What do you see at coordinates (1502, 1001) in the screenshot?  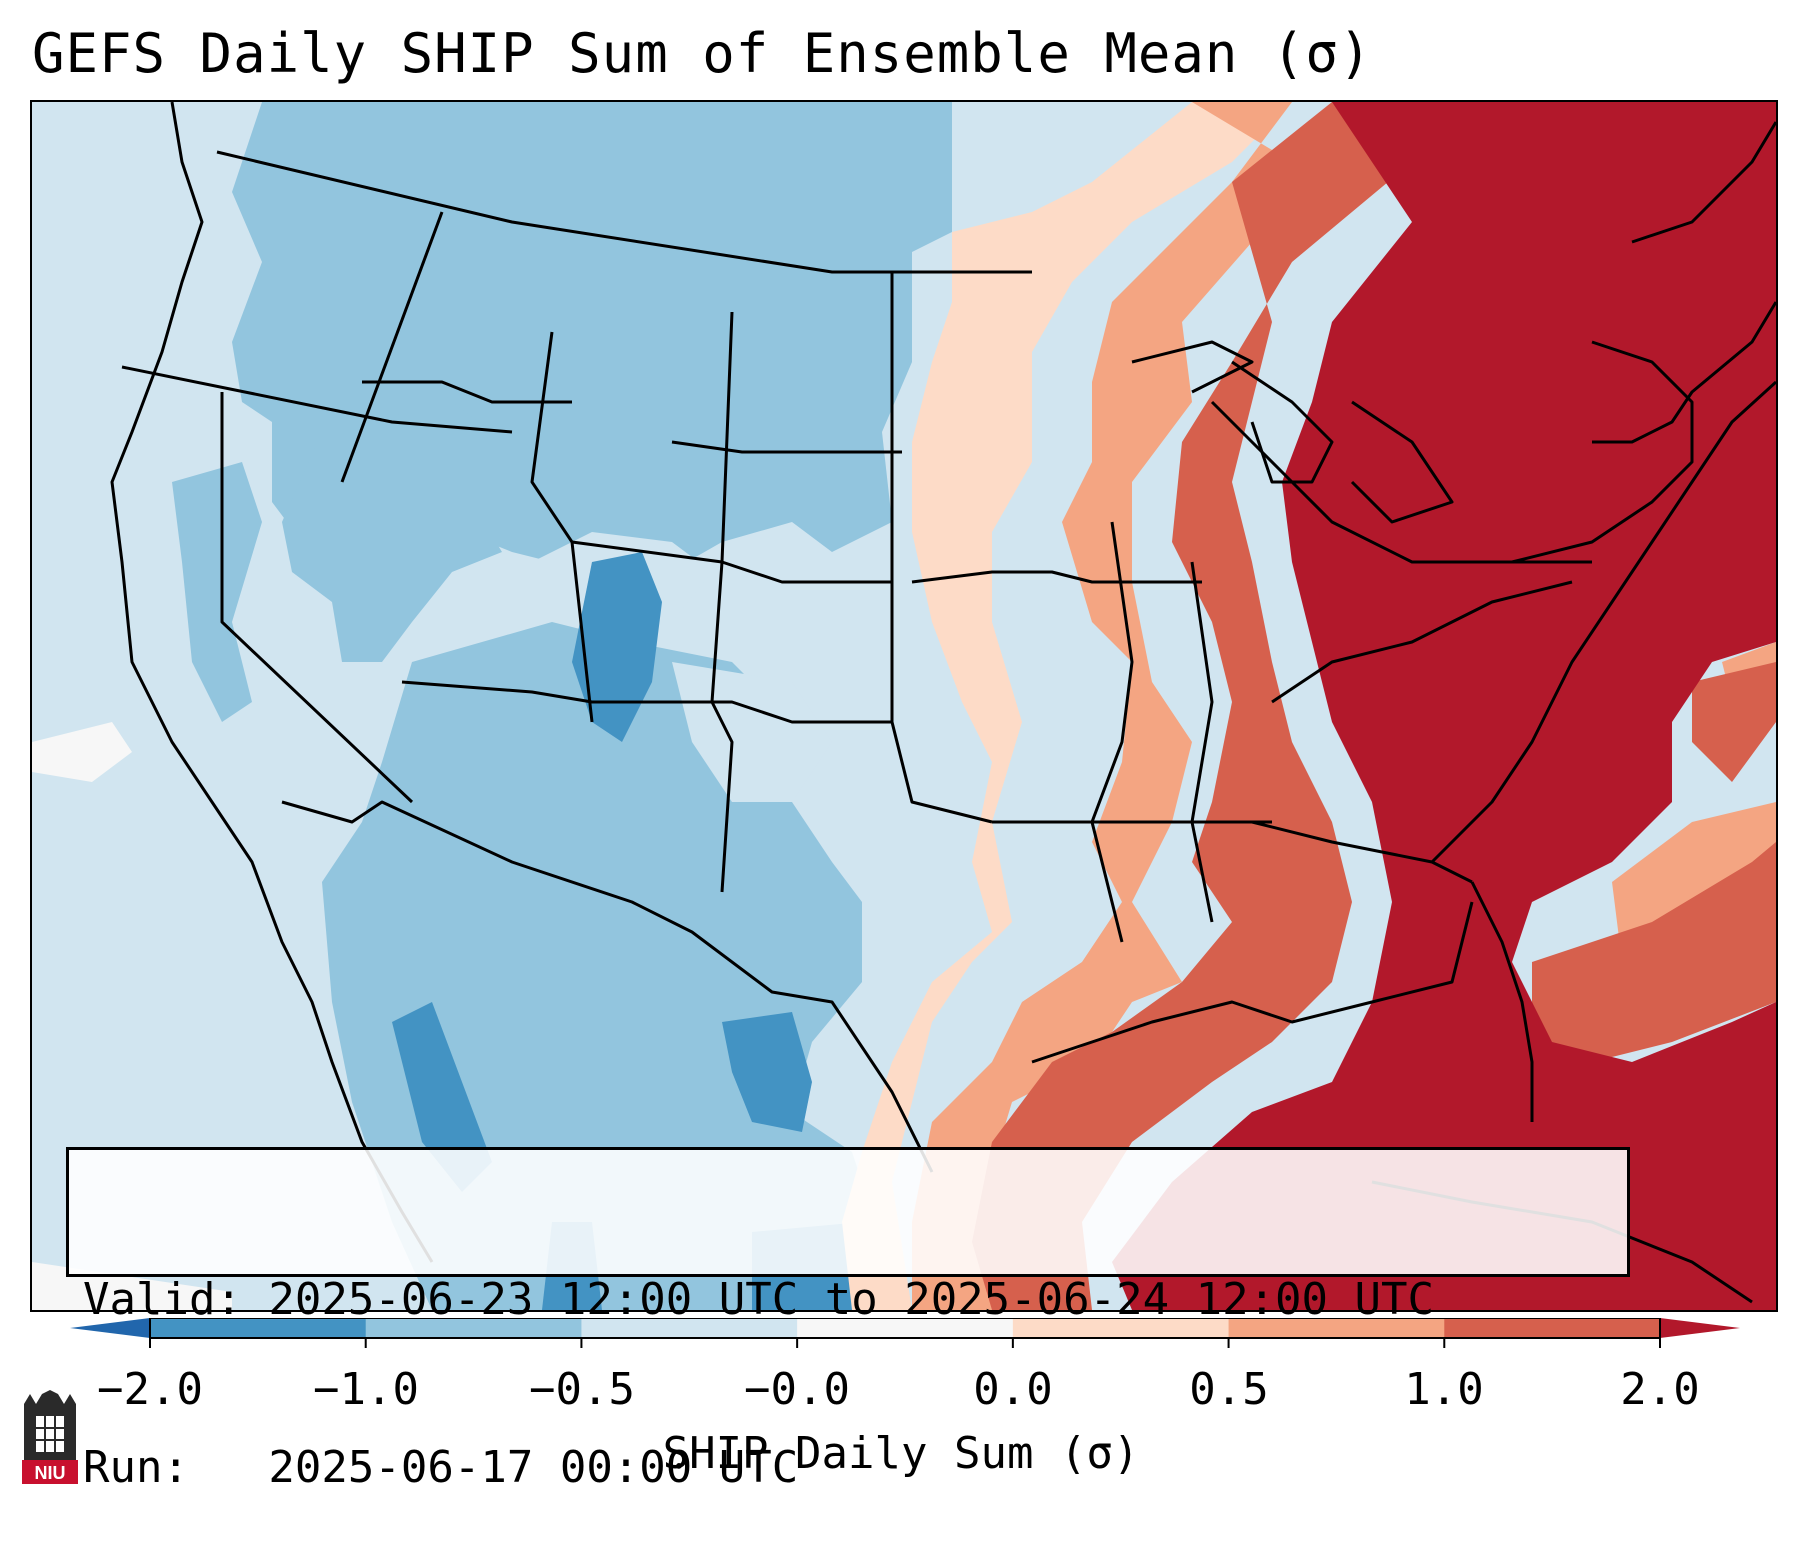 I see `florida-coast` at bounding box center [1502, 1001].